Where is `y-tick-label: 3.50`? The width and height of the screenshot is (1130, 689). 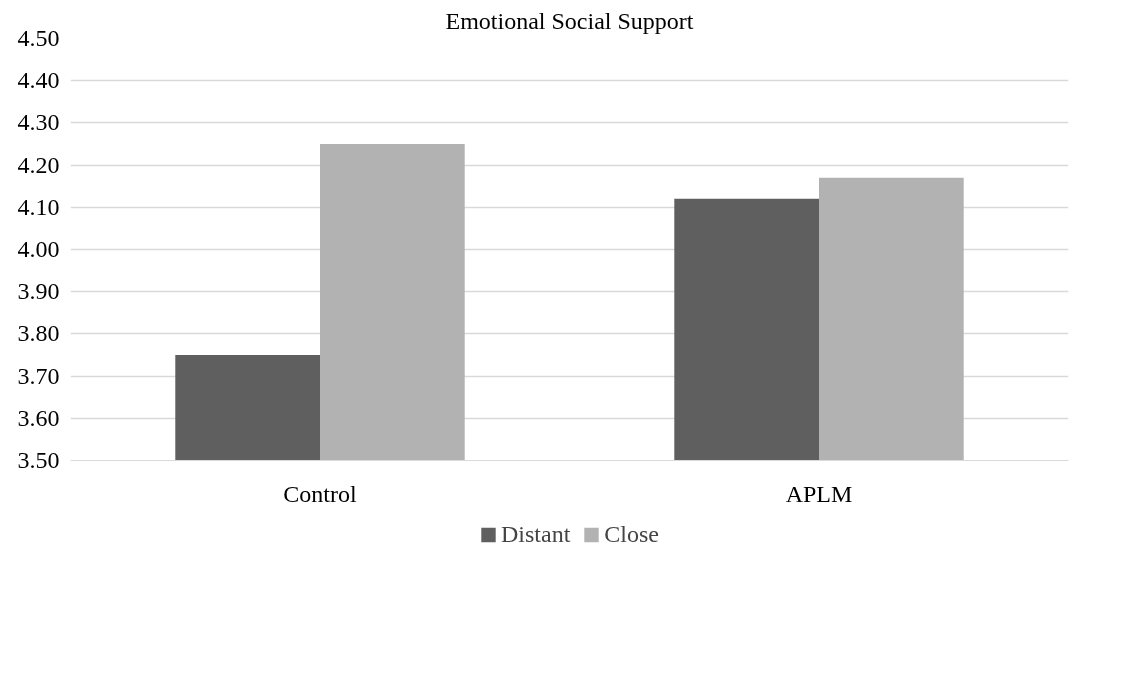 y-tick-label: 3.50 is located at coordinates (38, 460).